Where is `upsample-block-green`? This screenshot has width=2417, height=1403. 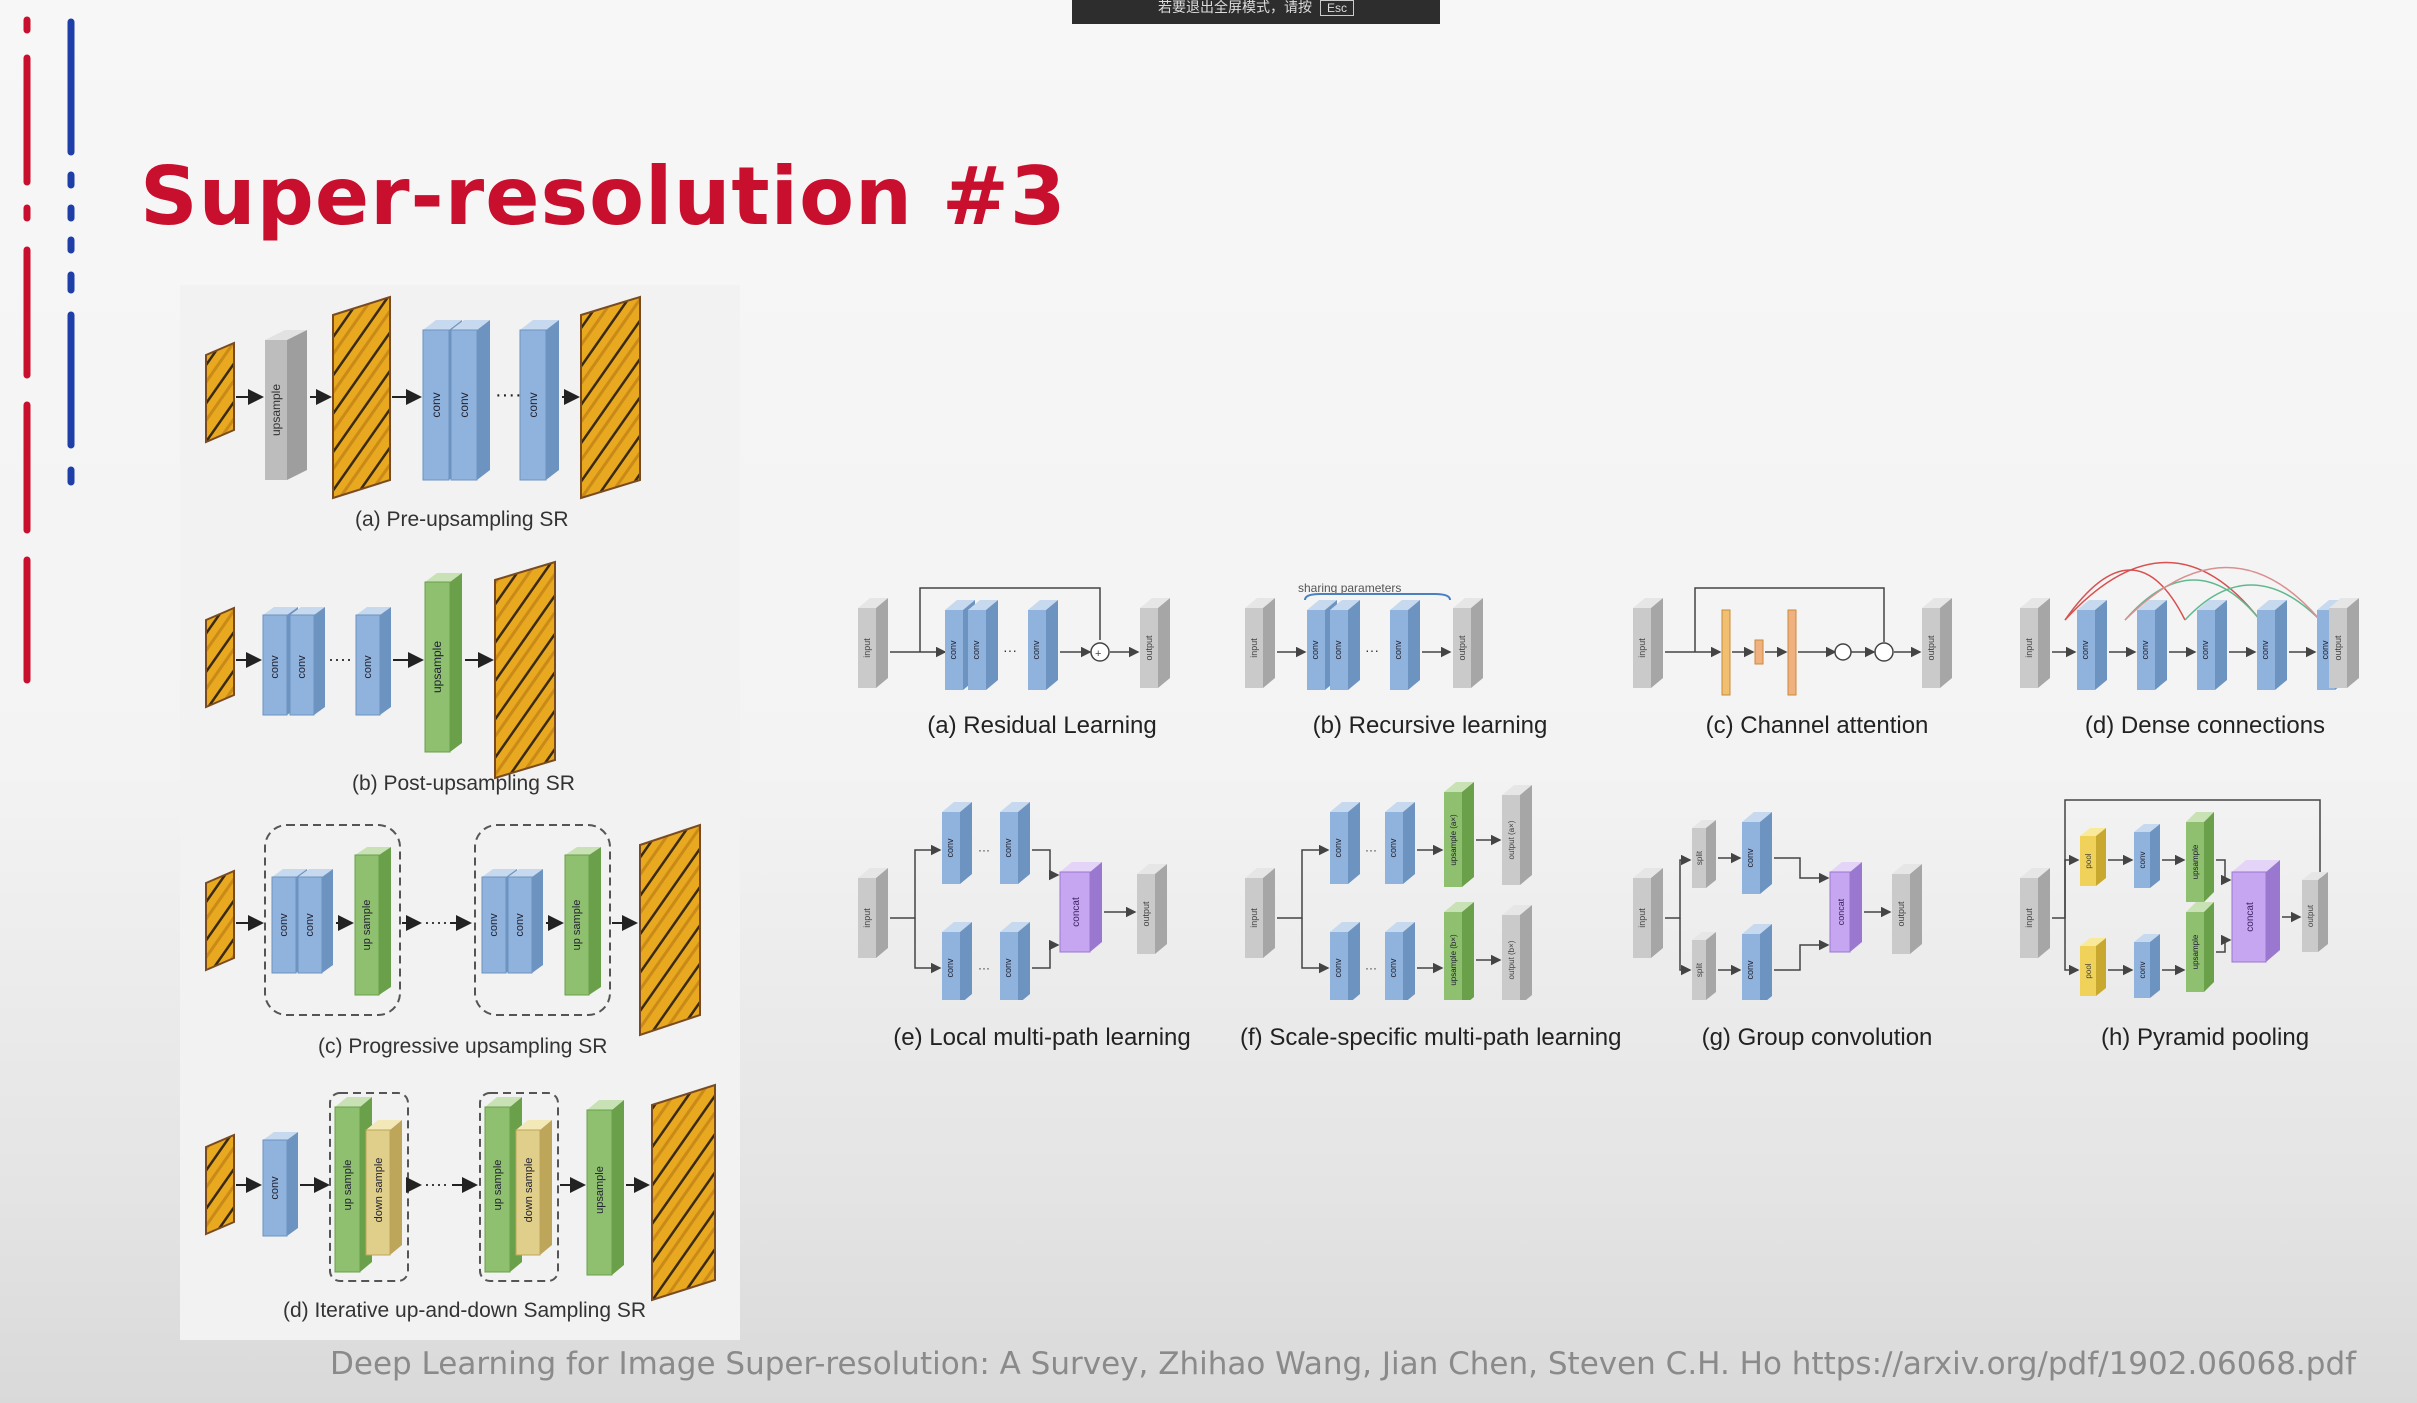
upsample-block-green is located at coordinates (437, 667).